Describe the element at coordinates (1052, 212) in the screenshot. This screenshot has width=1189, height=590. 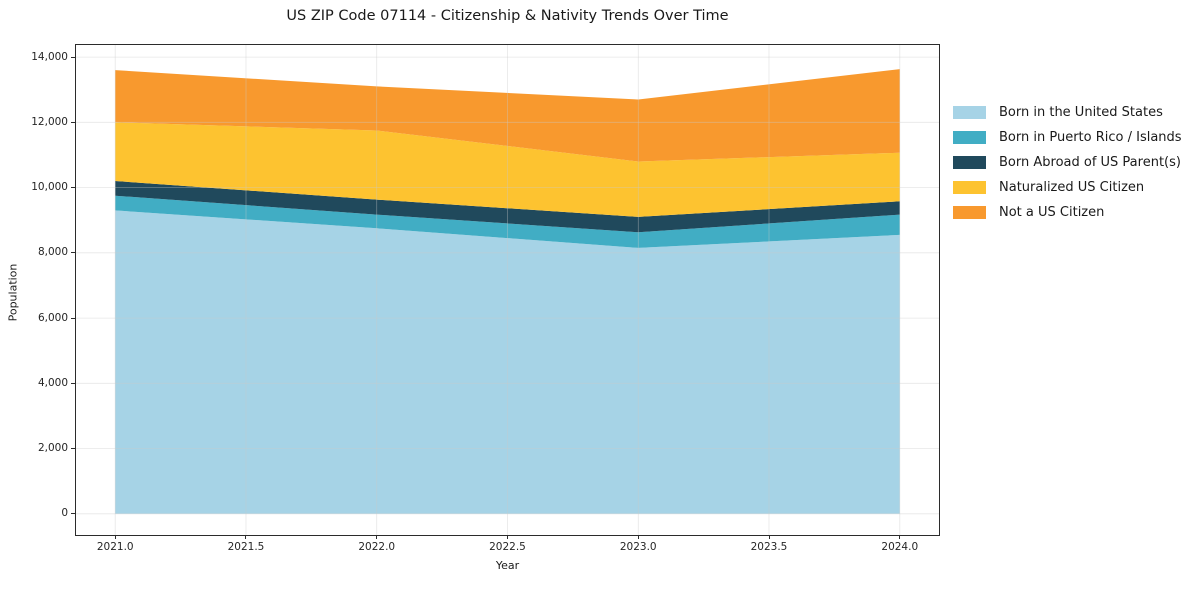
I see `legend-label: Not a US Citizen` at that location.